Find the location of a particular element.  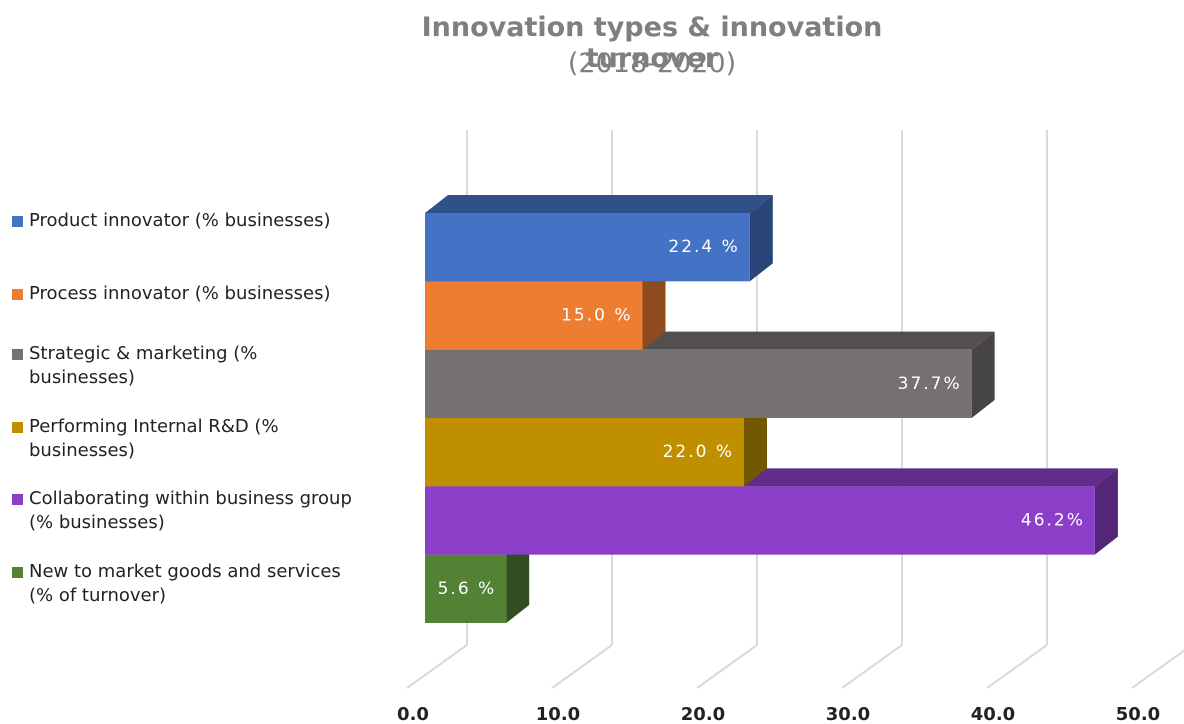

value-label: 22.0 % is located at coordinates (698, 452).